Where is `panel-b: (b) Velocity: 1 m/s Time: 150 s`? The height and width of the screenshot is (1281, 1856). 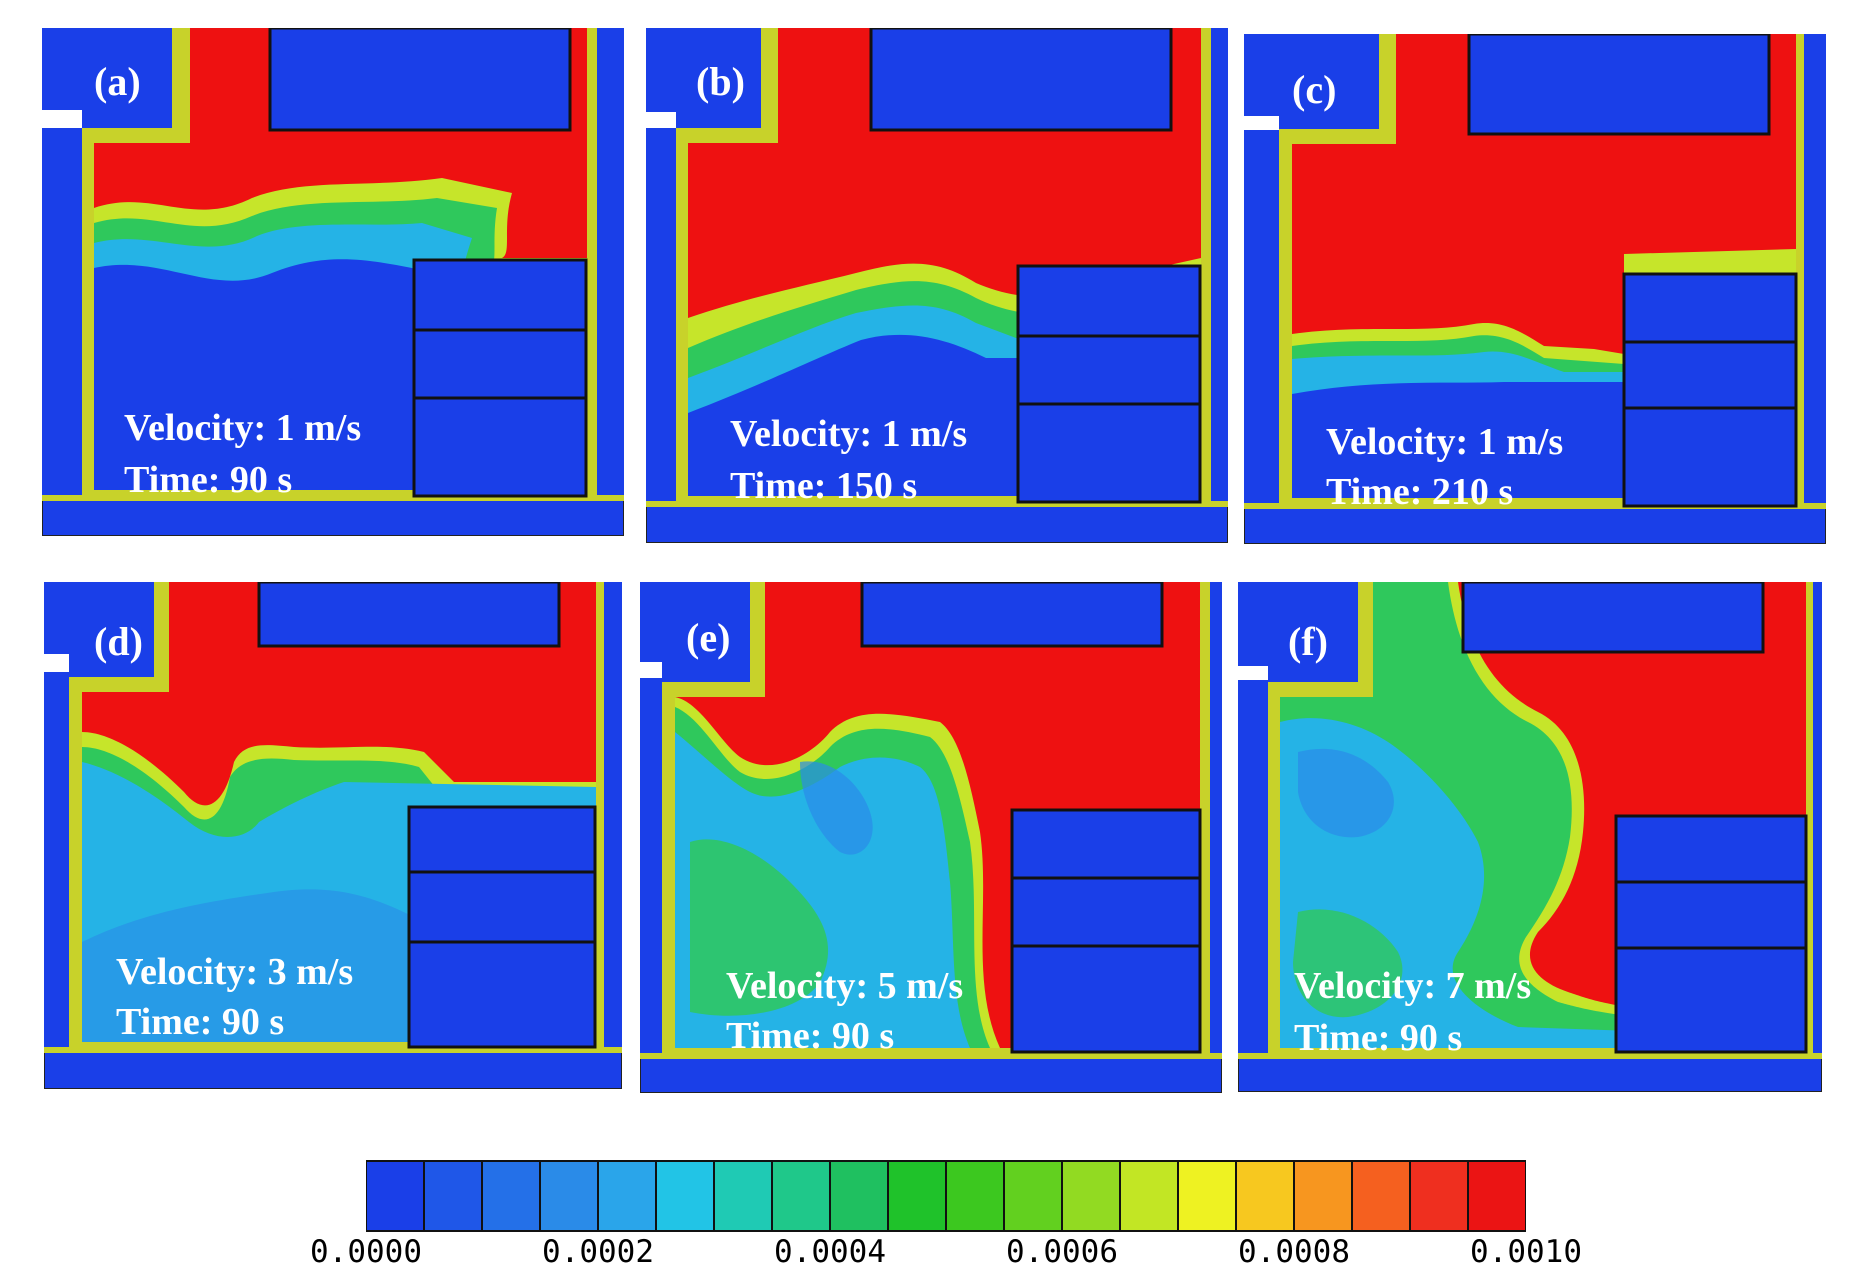 panel-b: (b) Velocity: 1 m/s Time: 150 s is located at coordinates (937, 285).